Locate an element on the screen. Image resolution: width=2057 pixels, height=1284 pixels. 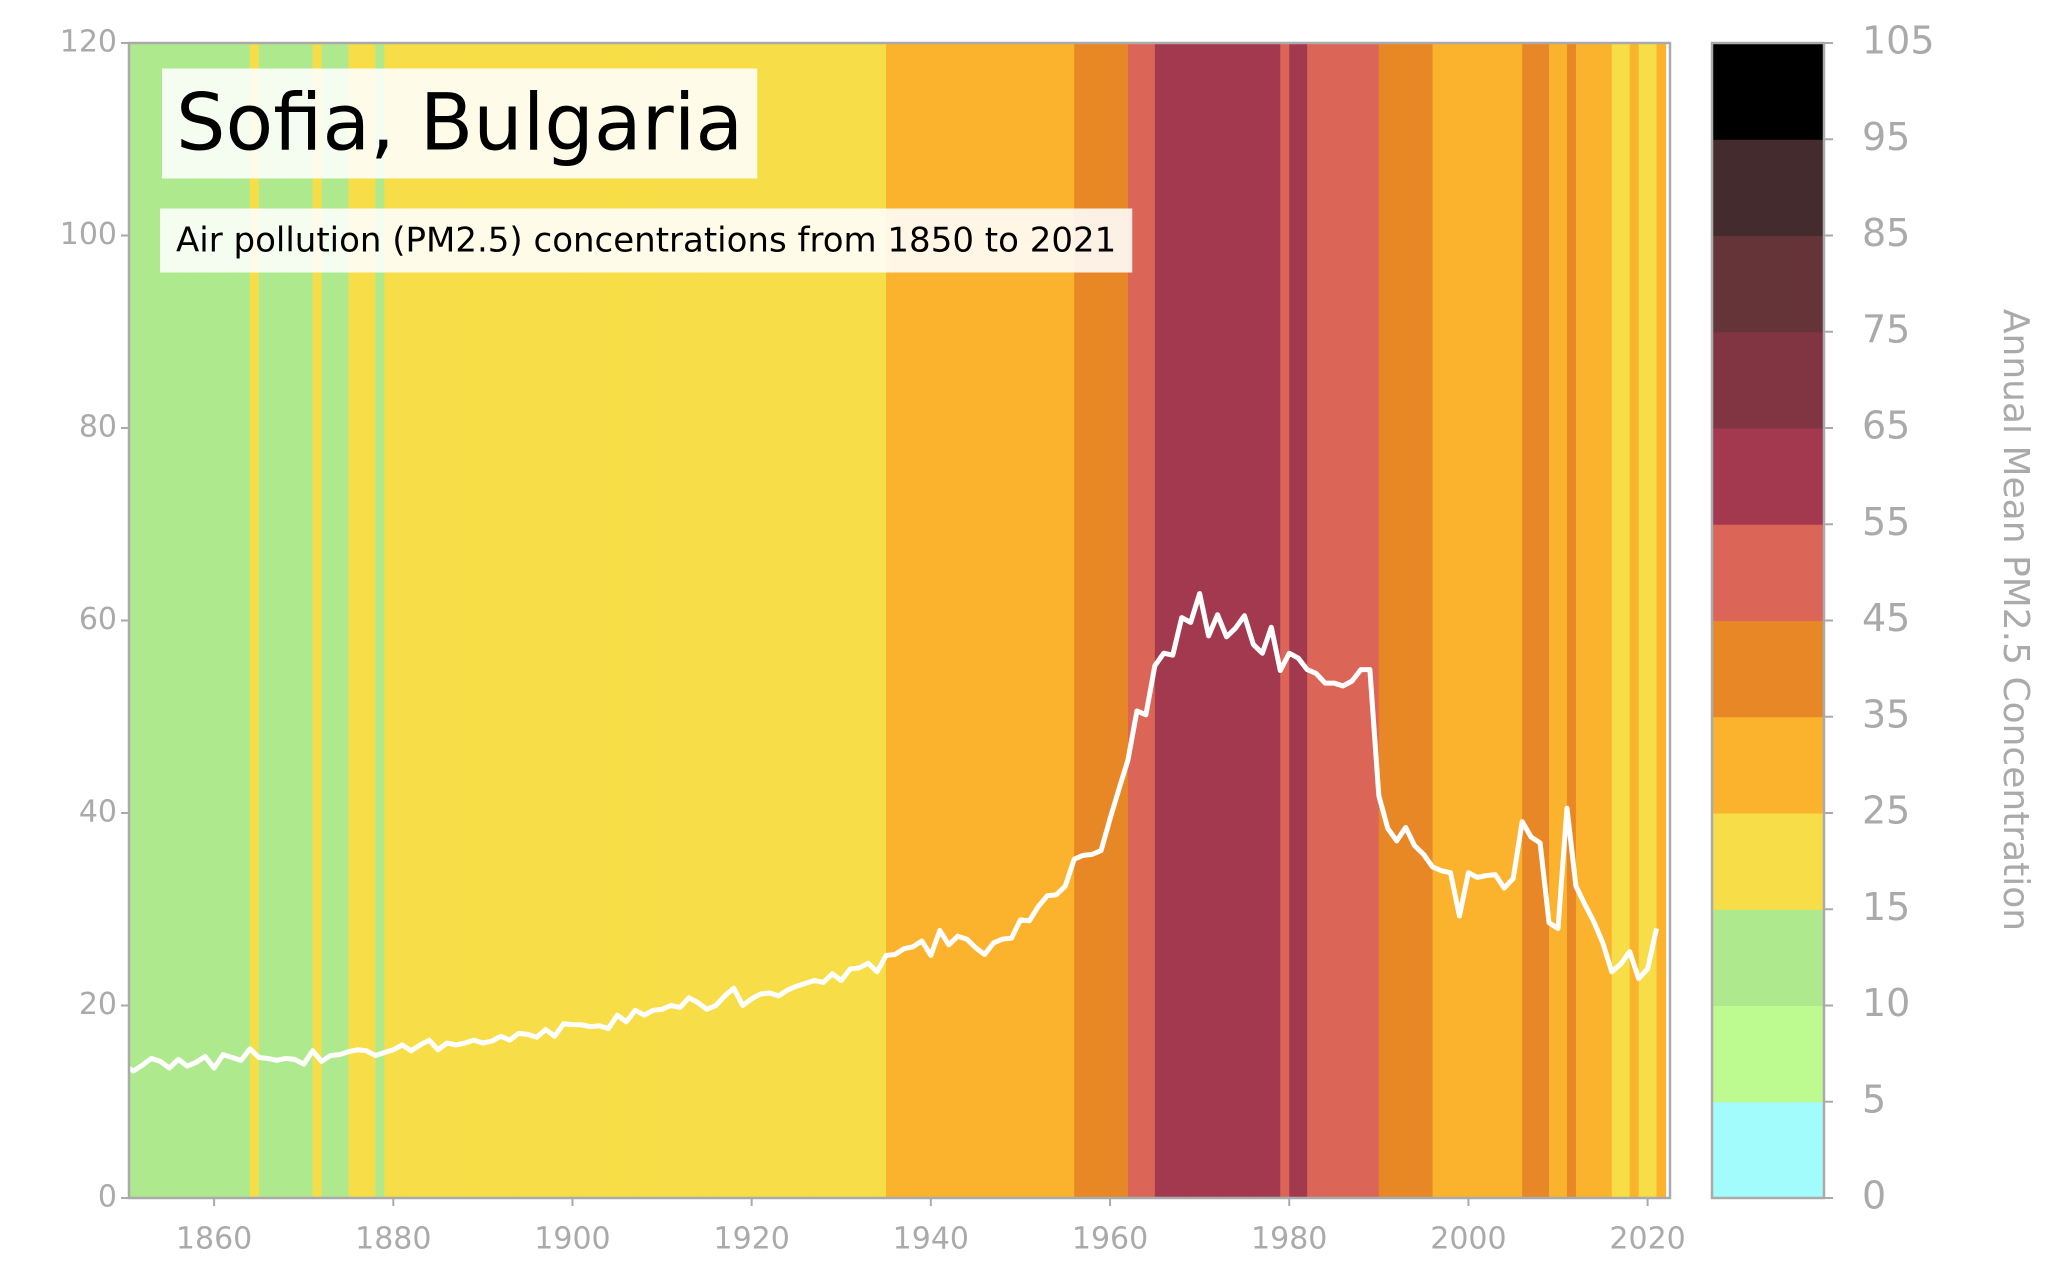
x-tick-label: 1960 is located at coordinates (1110, 1239).